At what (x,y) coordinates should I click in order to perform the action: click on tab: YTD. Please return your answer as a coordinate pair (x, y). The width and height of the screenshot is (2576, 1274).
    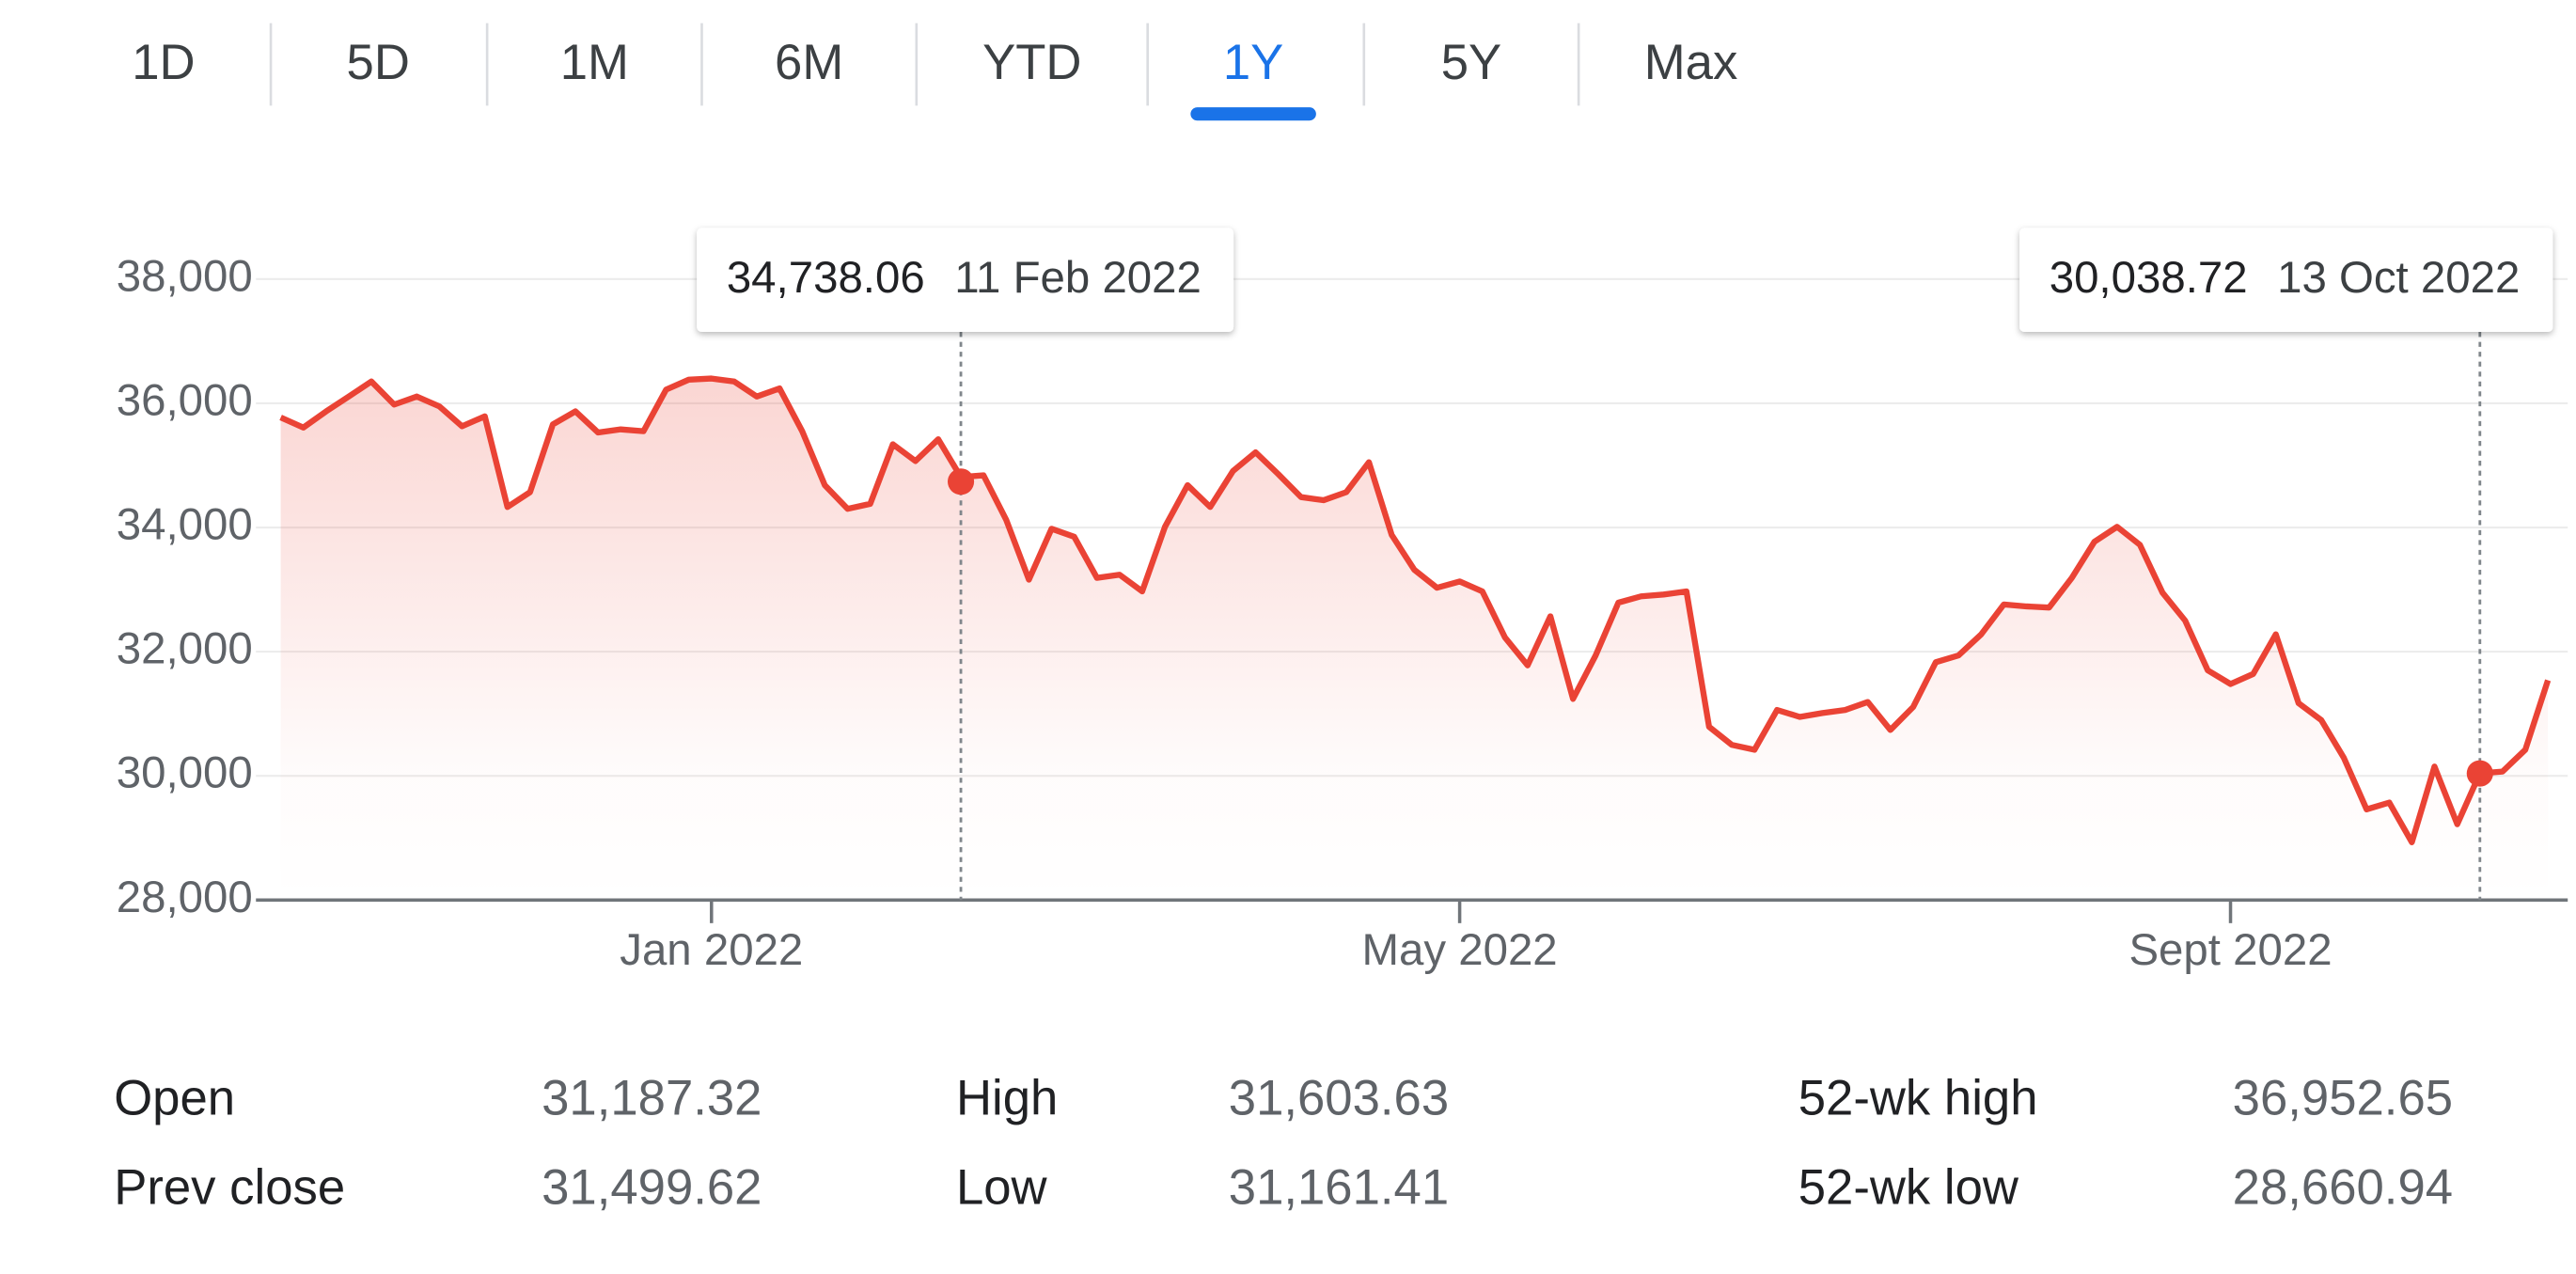
    Looking at the image, I should click on (1031, 63).